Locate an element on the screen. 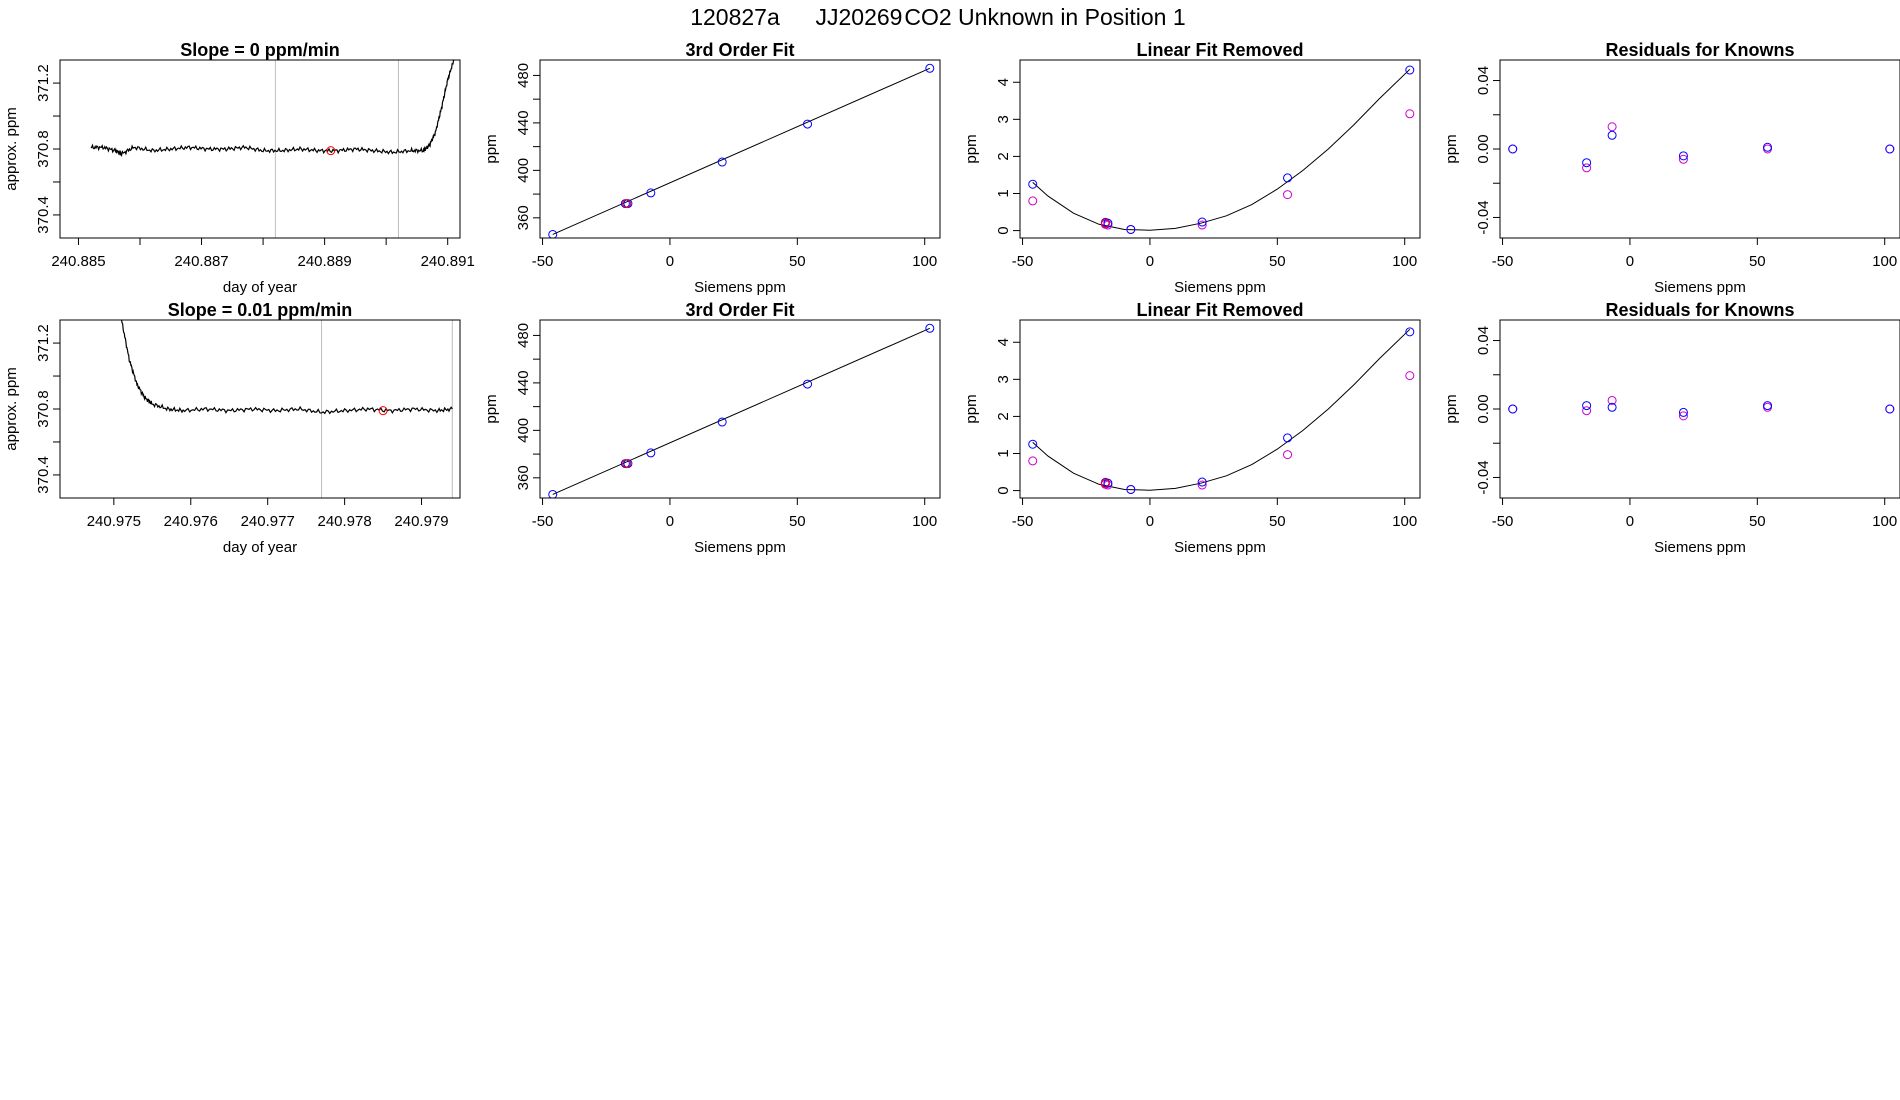 This screenshot has height=1100, width=1900. panel-title: 3rd Order Fit is located at coordinates (739, 50).